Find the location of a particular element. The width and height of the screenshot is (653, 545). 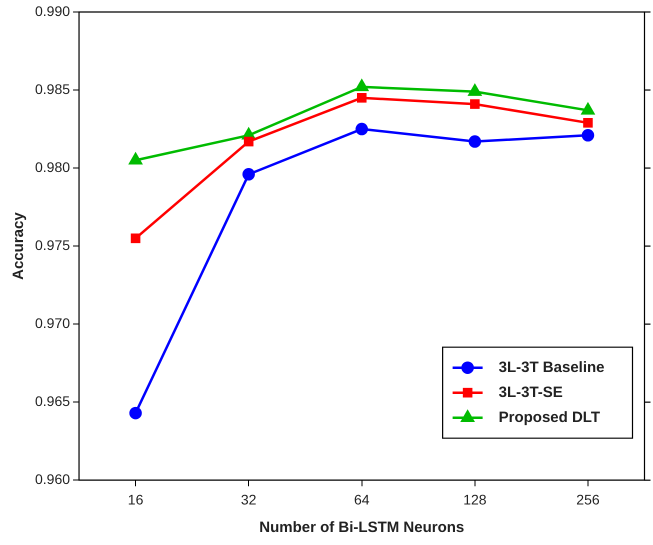

y-tick-label: 0.960 is located at coordinates (52, 479).